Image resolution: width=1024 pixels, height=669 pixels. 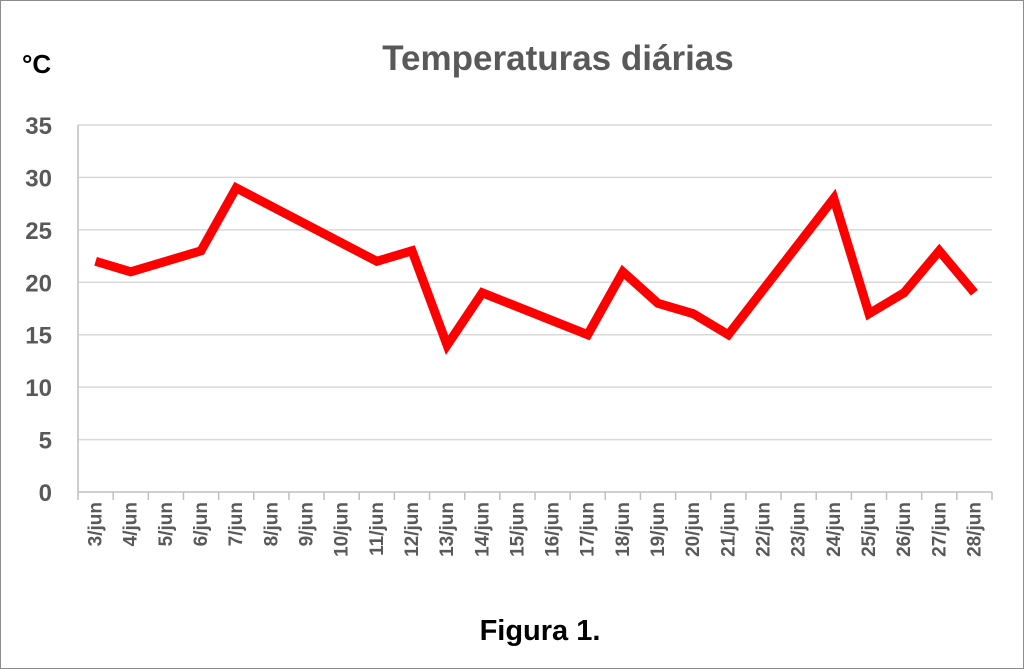 I want to click on x-tick-label: 20/jun, so click(x=693, y=529).